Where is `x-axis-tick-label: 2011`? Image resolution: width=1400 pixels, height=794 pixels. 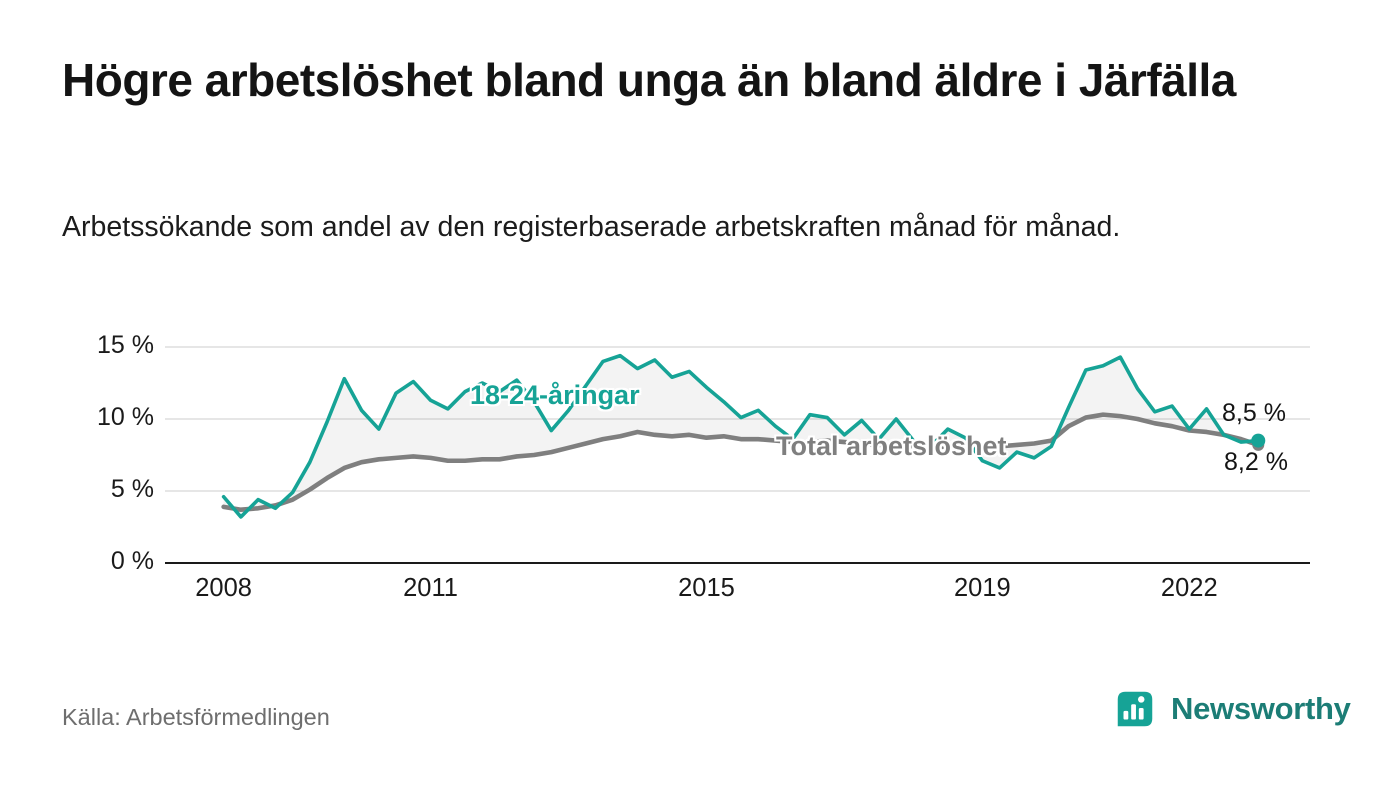 x-axis-tick-label: 2011 is located at coordinates (430, 588).